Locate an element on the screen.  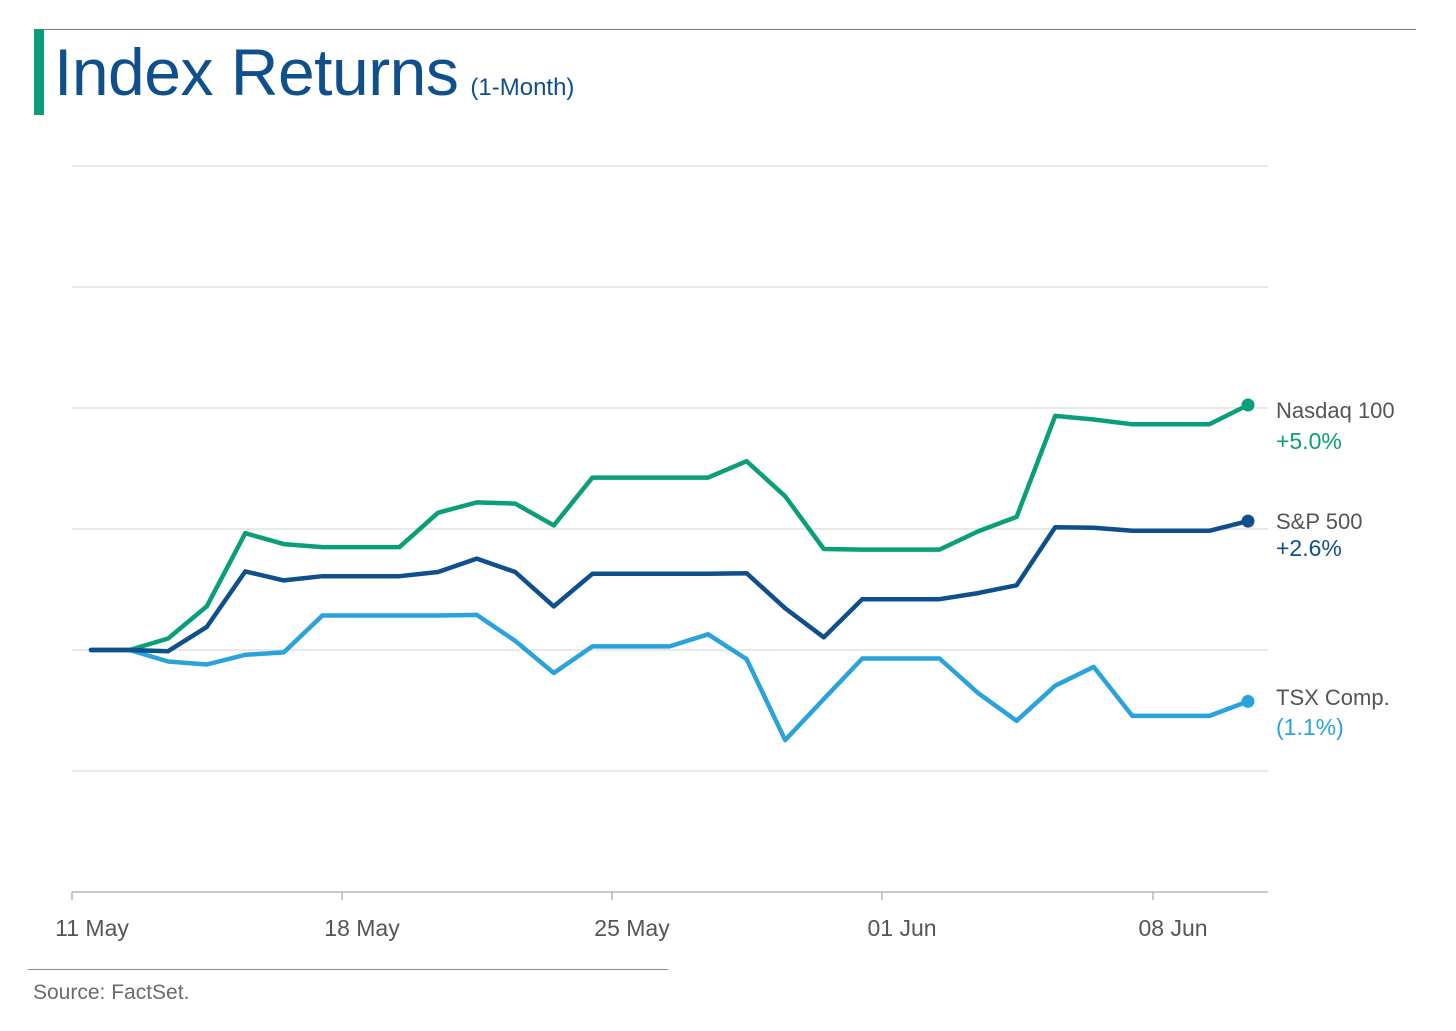
series-value-label-nasdaq-100: +5.0% is located at coordinates (1309, 441).